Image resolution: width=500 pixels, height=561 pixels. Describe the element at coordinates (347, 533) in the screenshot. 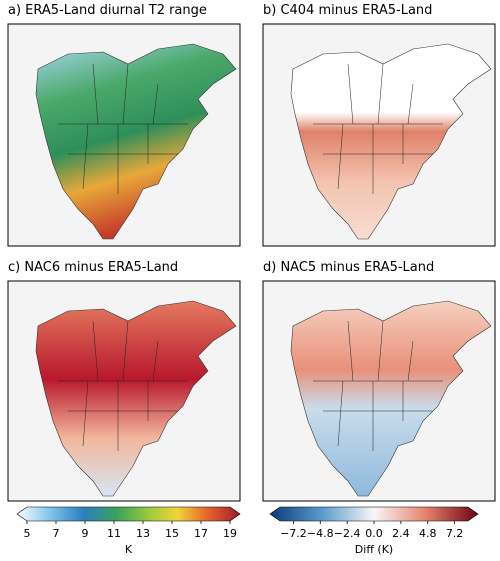

I see `tick-label: −2.4` at that location.